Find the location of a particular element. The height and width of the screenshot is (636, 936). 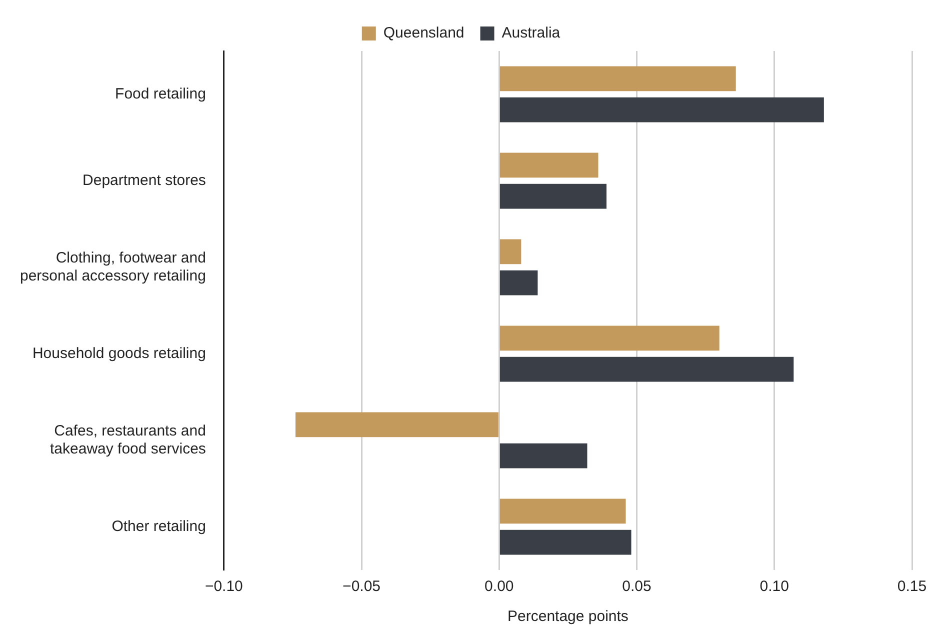

legend-label: Queensland is located at coordinates (423, 33).